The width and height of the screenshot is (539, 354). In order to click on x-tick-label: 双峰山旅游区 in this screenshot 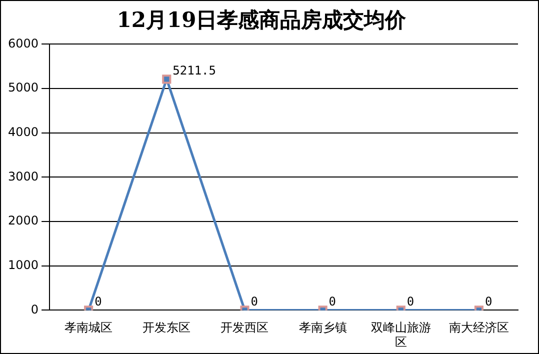, I will do `click(400, 334)`.